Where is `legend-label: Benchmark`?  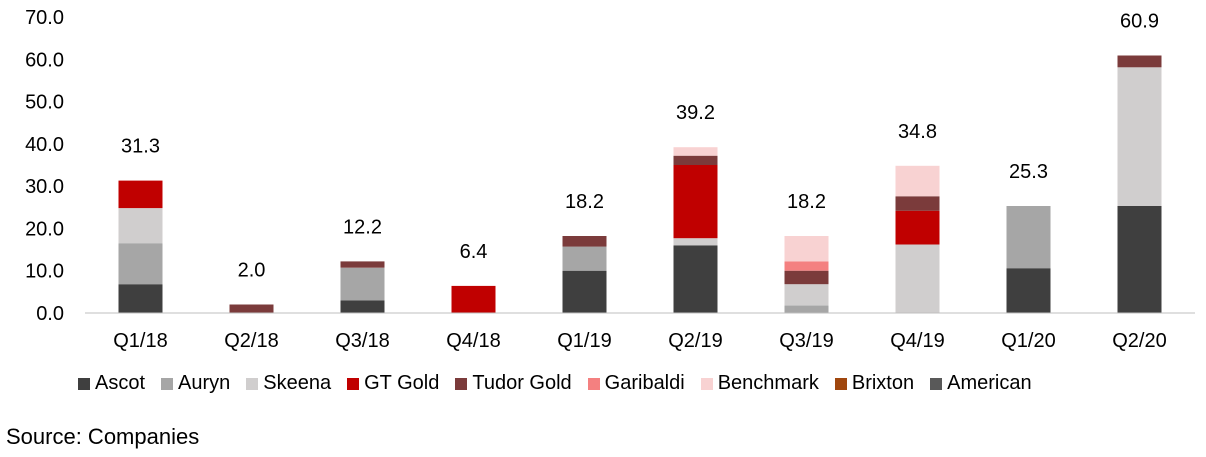 legend-label: Benchmark is located at coordinates (768, 383).